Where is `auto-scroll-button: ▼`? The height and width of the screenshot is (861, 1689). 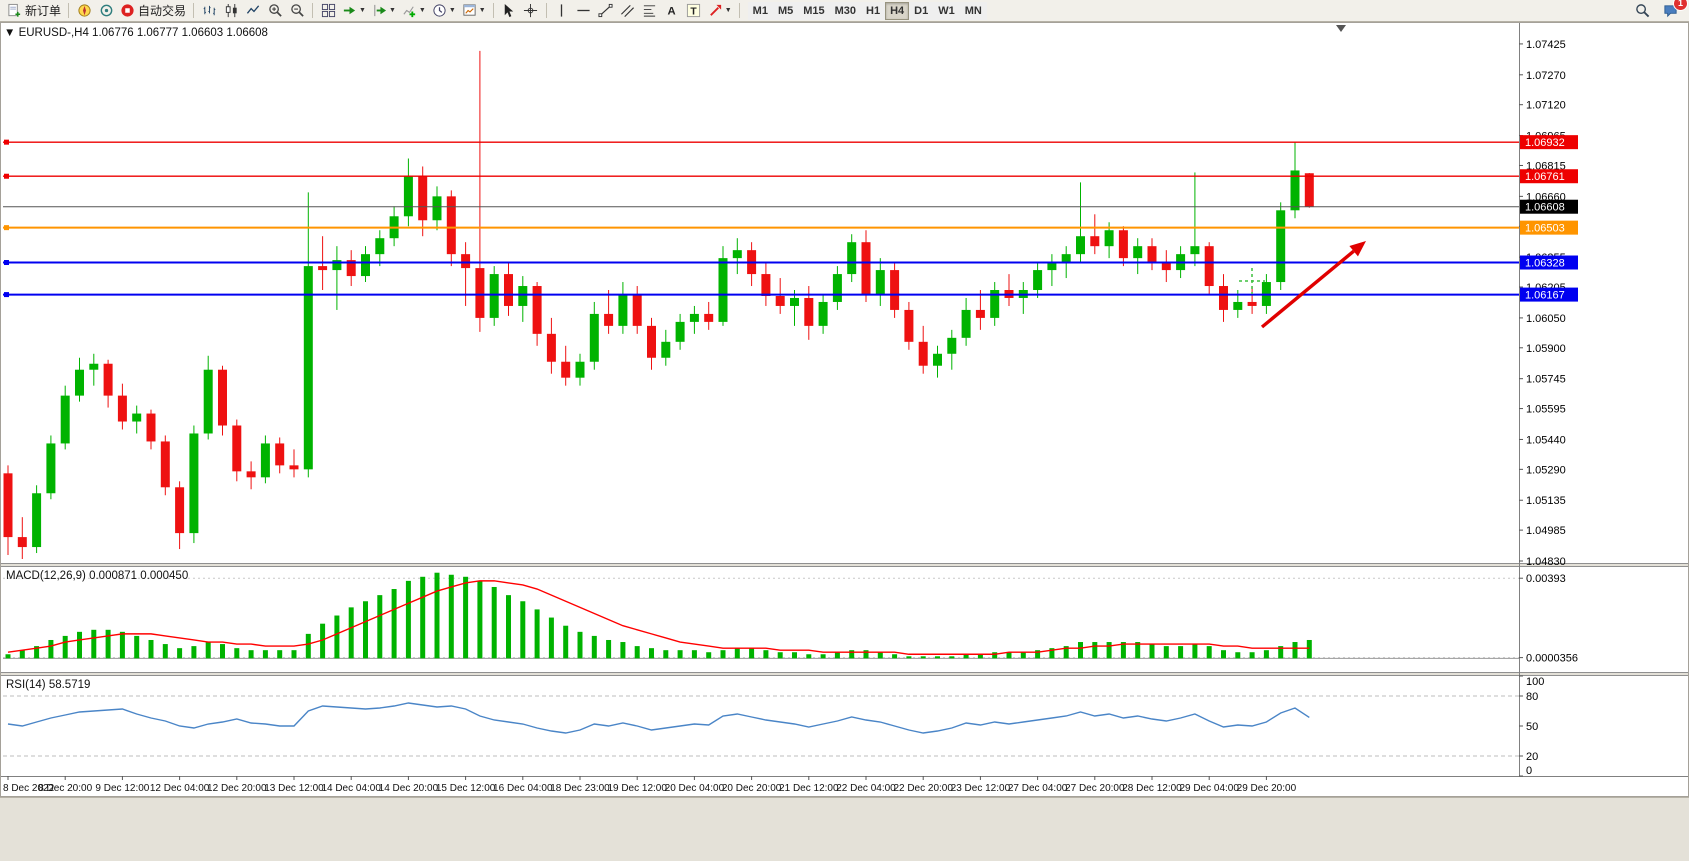
auto-scroll-button: ▼ is located at coordinates (354, 11).